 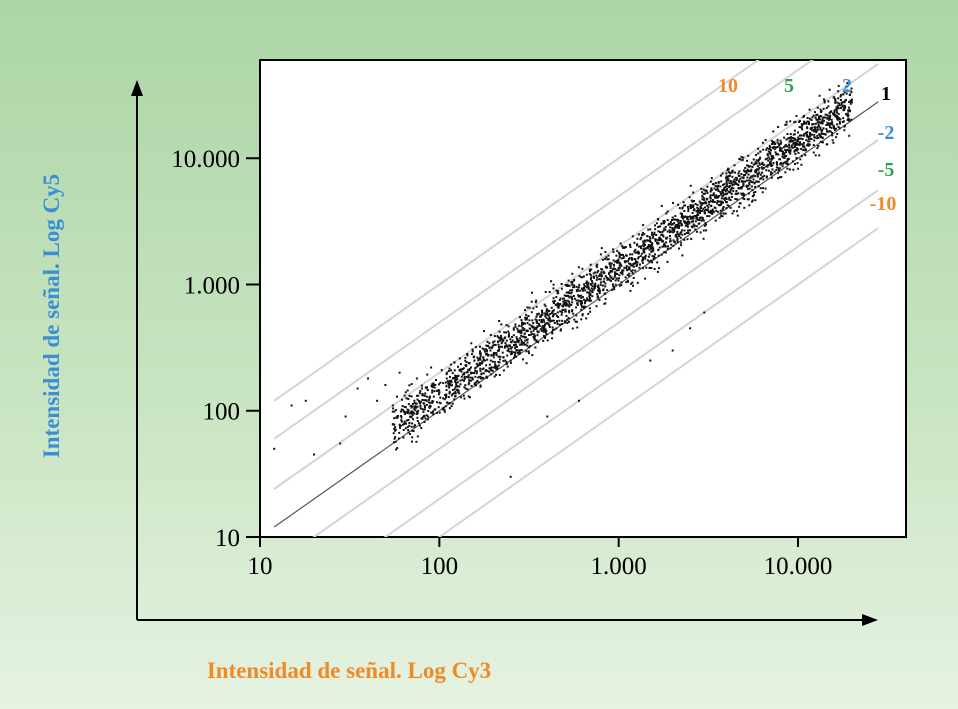 What do you see at coordinates (227, 538) in the screenshot?
I see `y-tick-label: 10` at bounding box center [227, 538].